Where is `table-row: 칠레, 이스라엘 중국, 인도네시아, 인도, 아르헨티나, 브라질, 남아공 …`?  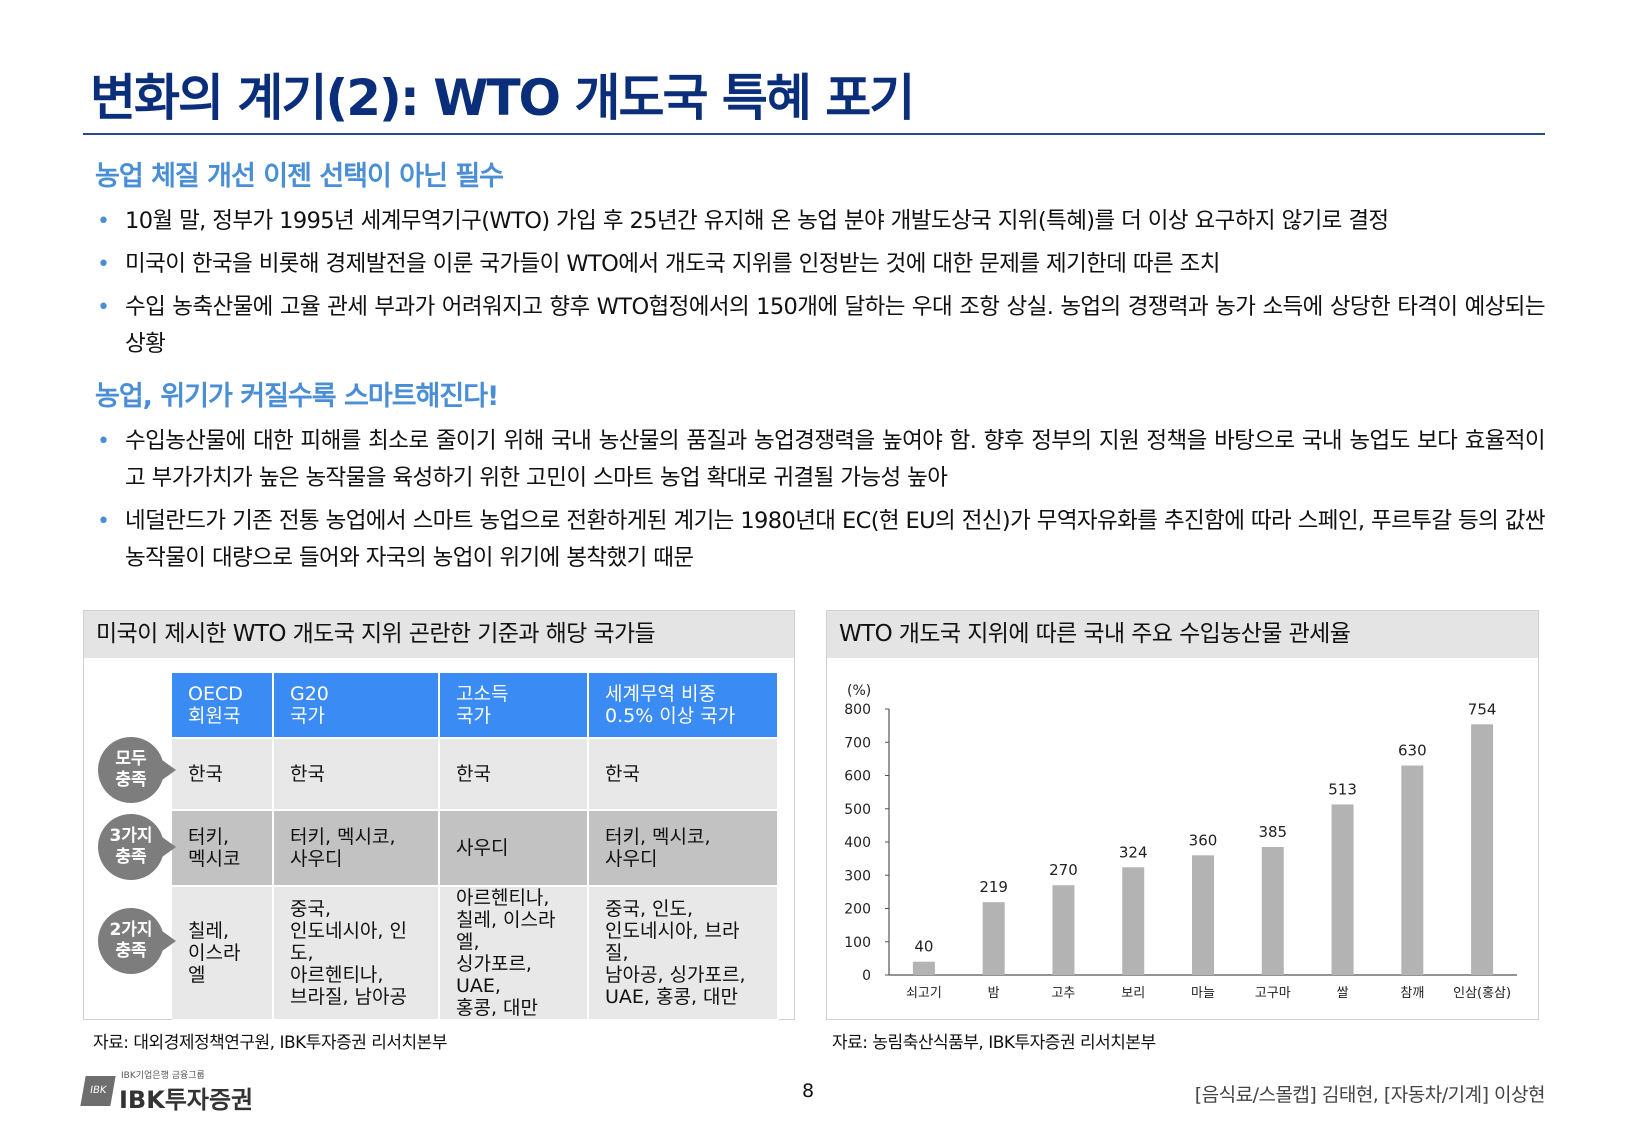 table-row: 칠레, 이스라엘 중국, 인도네시아, 인도, 아르헨티나, 브라질, 남아공 … is located at coordinates (475, 953).